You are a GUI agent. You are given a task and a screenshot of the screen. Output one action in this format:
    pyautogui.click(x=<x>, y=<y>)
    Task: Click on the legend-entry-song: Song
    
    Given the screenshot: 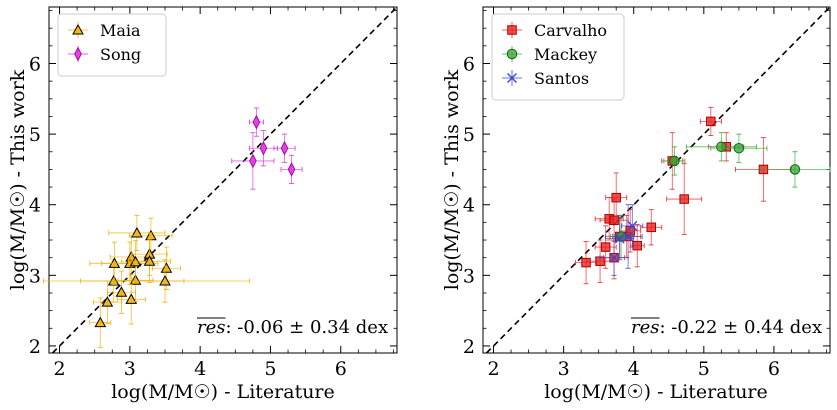 What is the action you would take?
    pyautogui.click(x=104, y=54)
    